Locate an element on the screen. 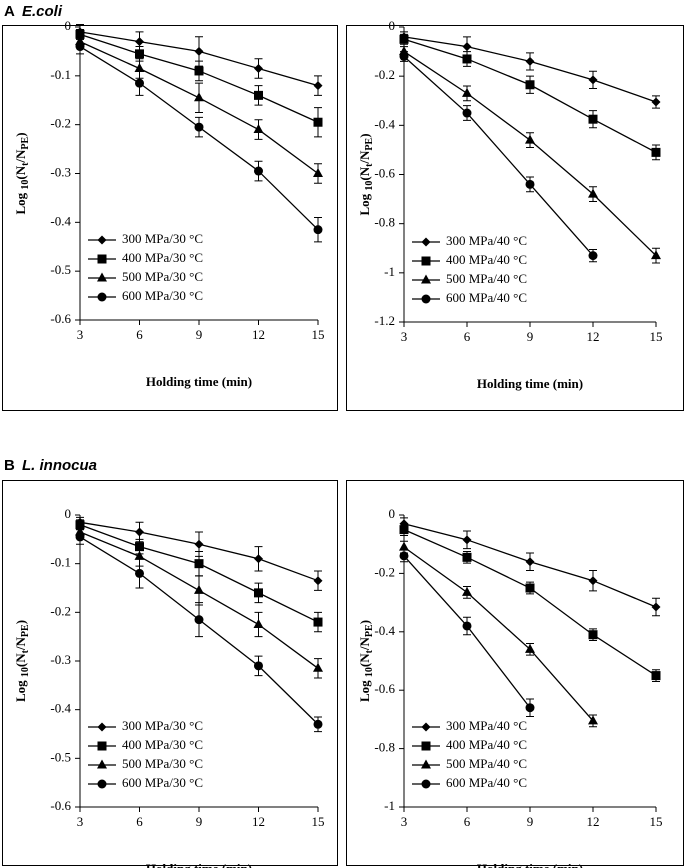 The width and height of the screenshot is (686, 868). legend-label: 400 MPa/30 °C is located at coordinates (162, 257).